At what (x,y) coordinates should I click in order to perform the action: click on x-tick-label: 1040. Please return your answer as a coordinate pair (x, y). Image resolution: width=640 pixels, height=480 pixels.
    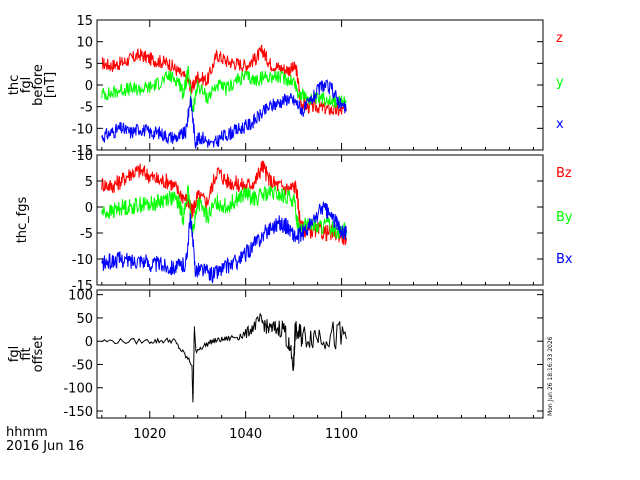
    Looking at the image, I should click on (245, 434).